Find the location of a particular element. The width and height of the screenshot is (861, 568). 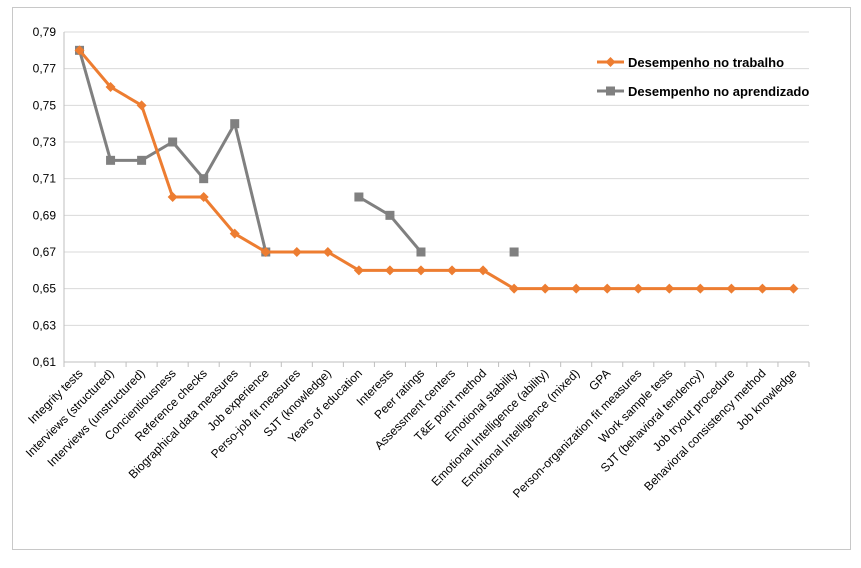

y-tick-label: 0,77 is located at coordinates (45, 69).